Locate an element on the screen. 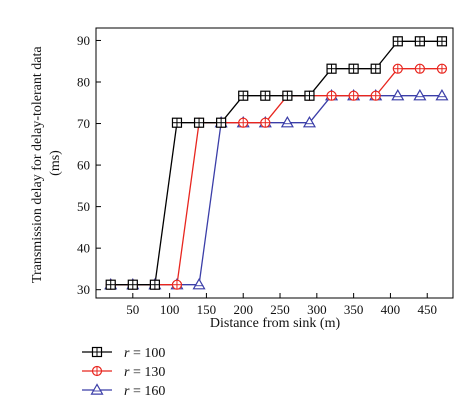  legend-item: r = 130 is located at coordinates (123, 372).